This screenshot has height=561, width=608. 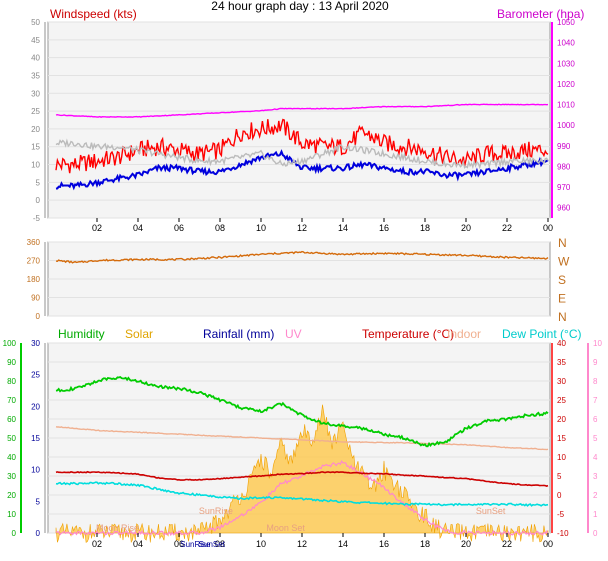 I want to click on baro-right-tick-label: 990, so click(x=564, y=146).